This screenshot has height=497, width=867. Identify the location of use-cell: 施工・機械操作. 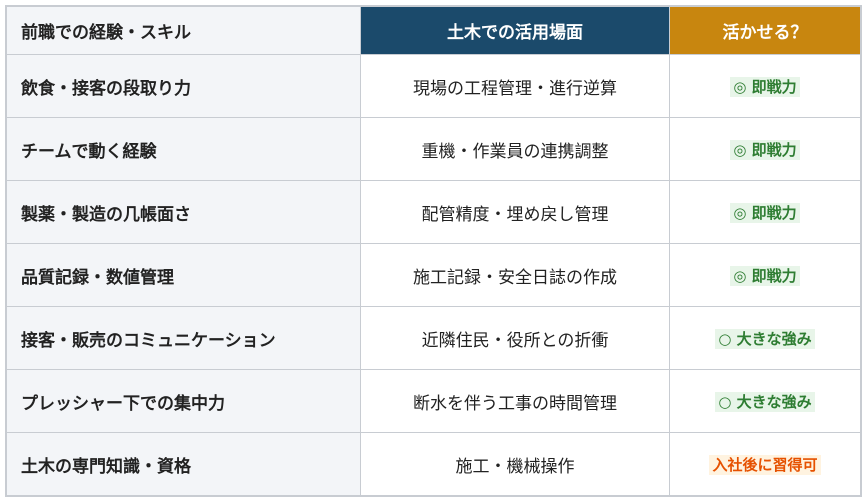
(515, 464).